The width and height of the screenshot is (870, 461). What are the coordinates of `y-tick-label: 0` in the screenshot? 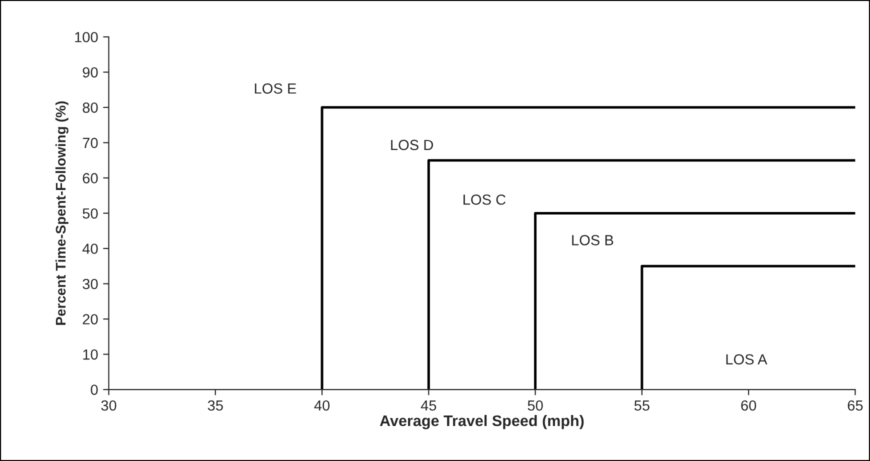 It's located at (94, 389).